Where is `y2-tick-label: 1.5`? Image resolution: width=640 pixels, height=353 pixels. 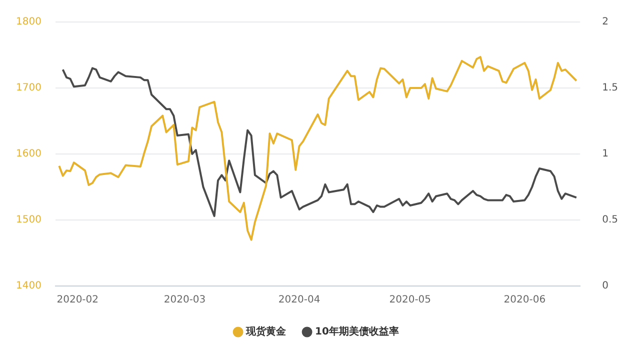 y2-tick-label: 1.5 is located at coordinates (610, 88).